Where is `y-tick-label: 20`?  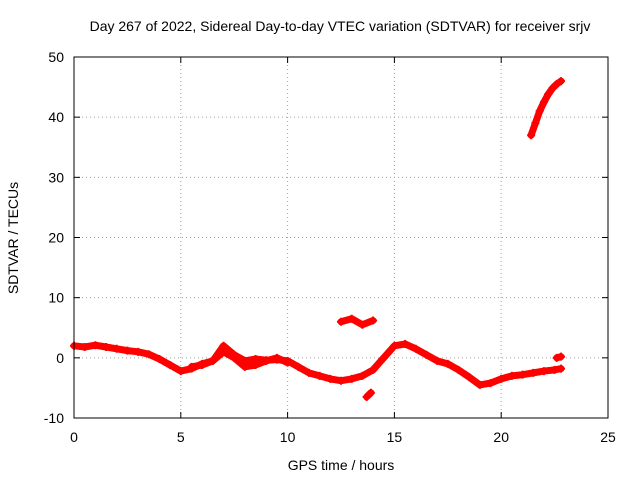
y-tick-label: 20 is located at coordinates (56, 238).